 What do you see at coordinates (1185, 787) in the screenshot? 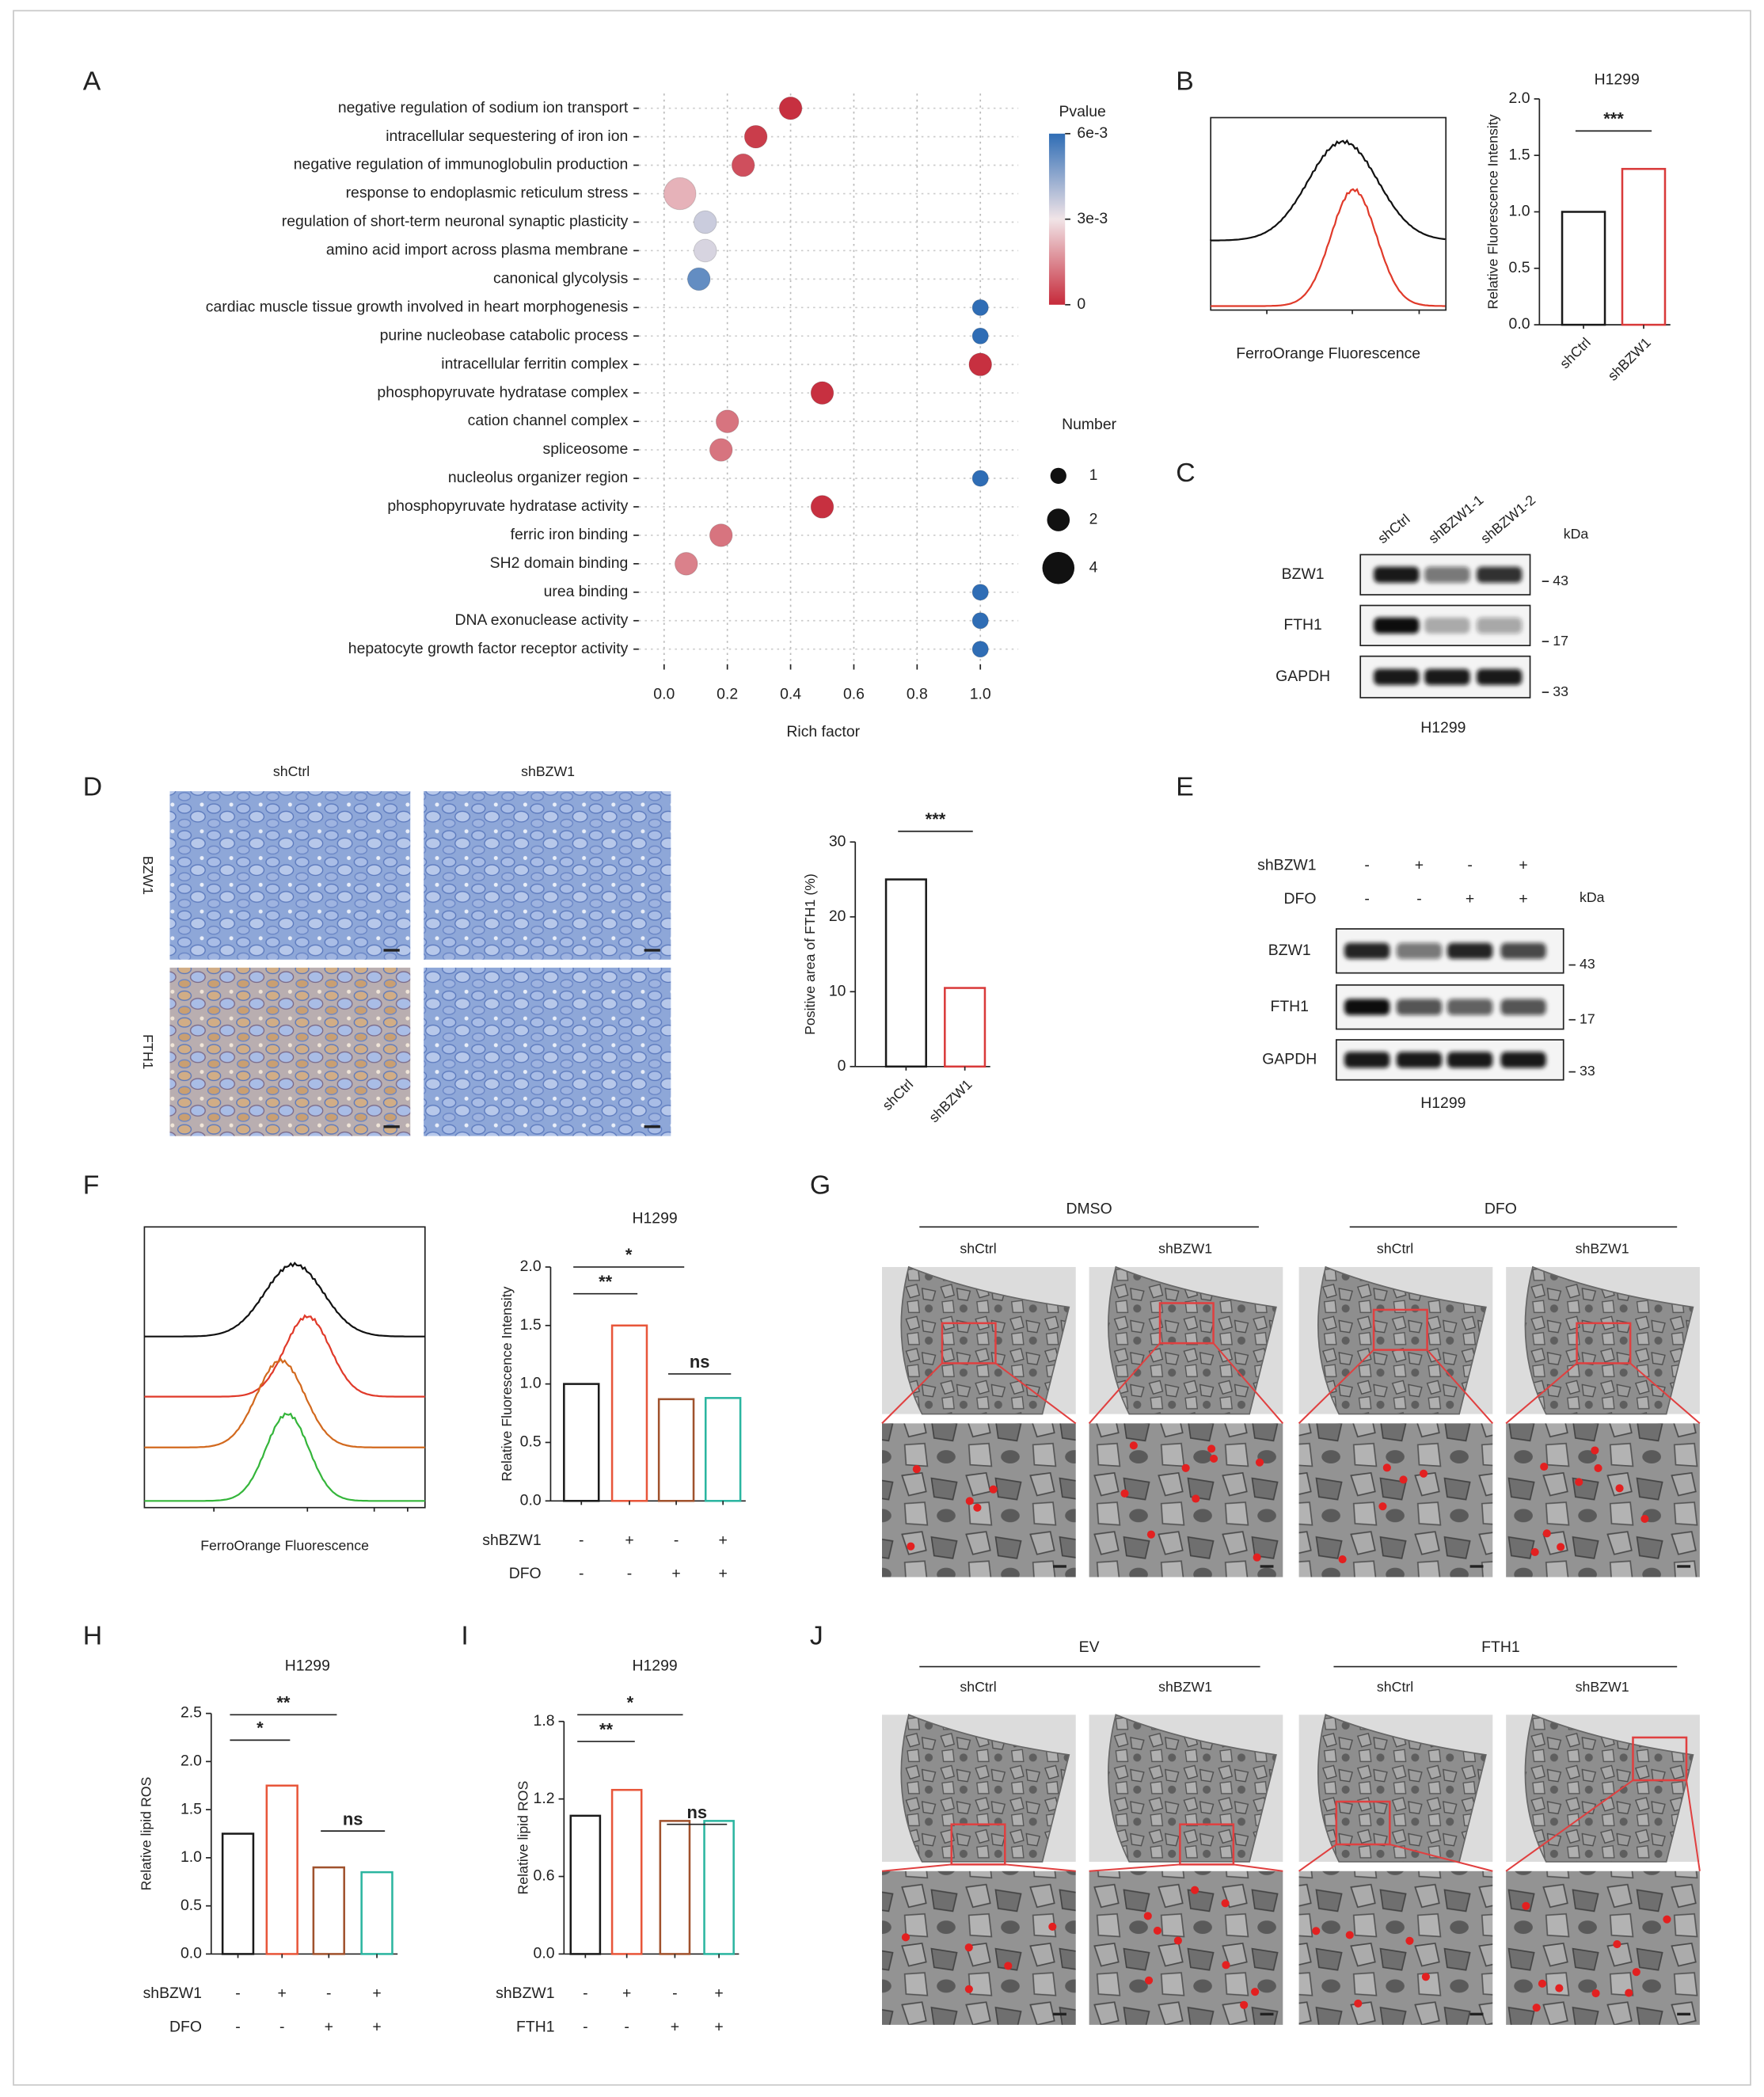
I see `panel-letter: E` at bounding box center [1185, 787].